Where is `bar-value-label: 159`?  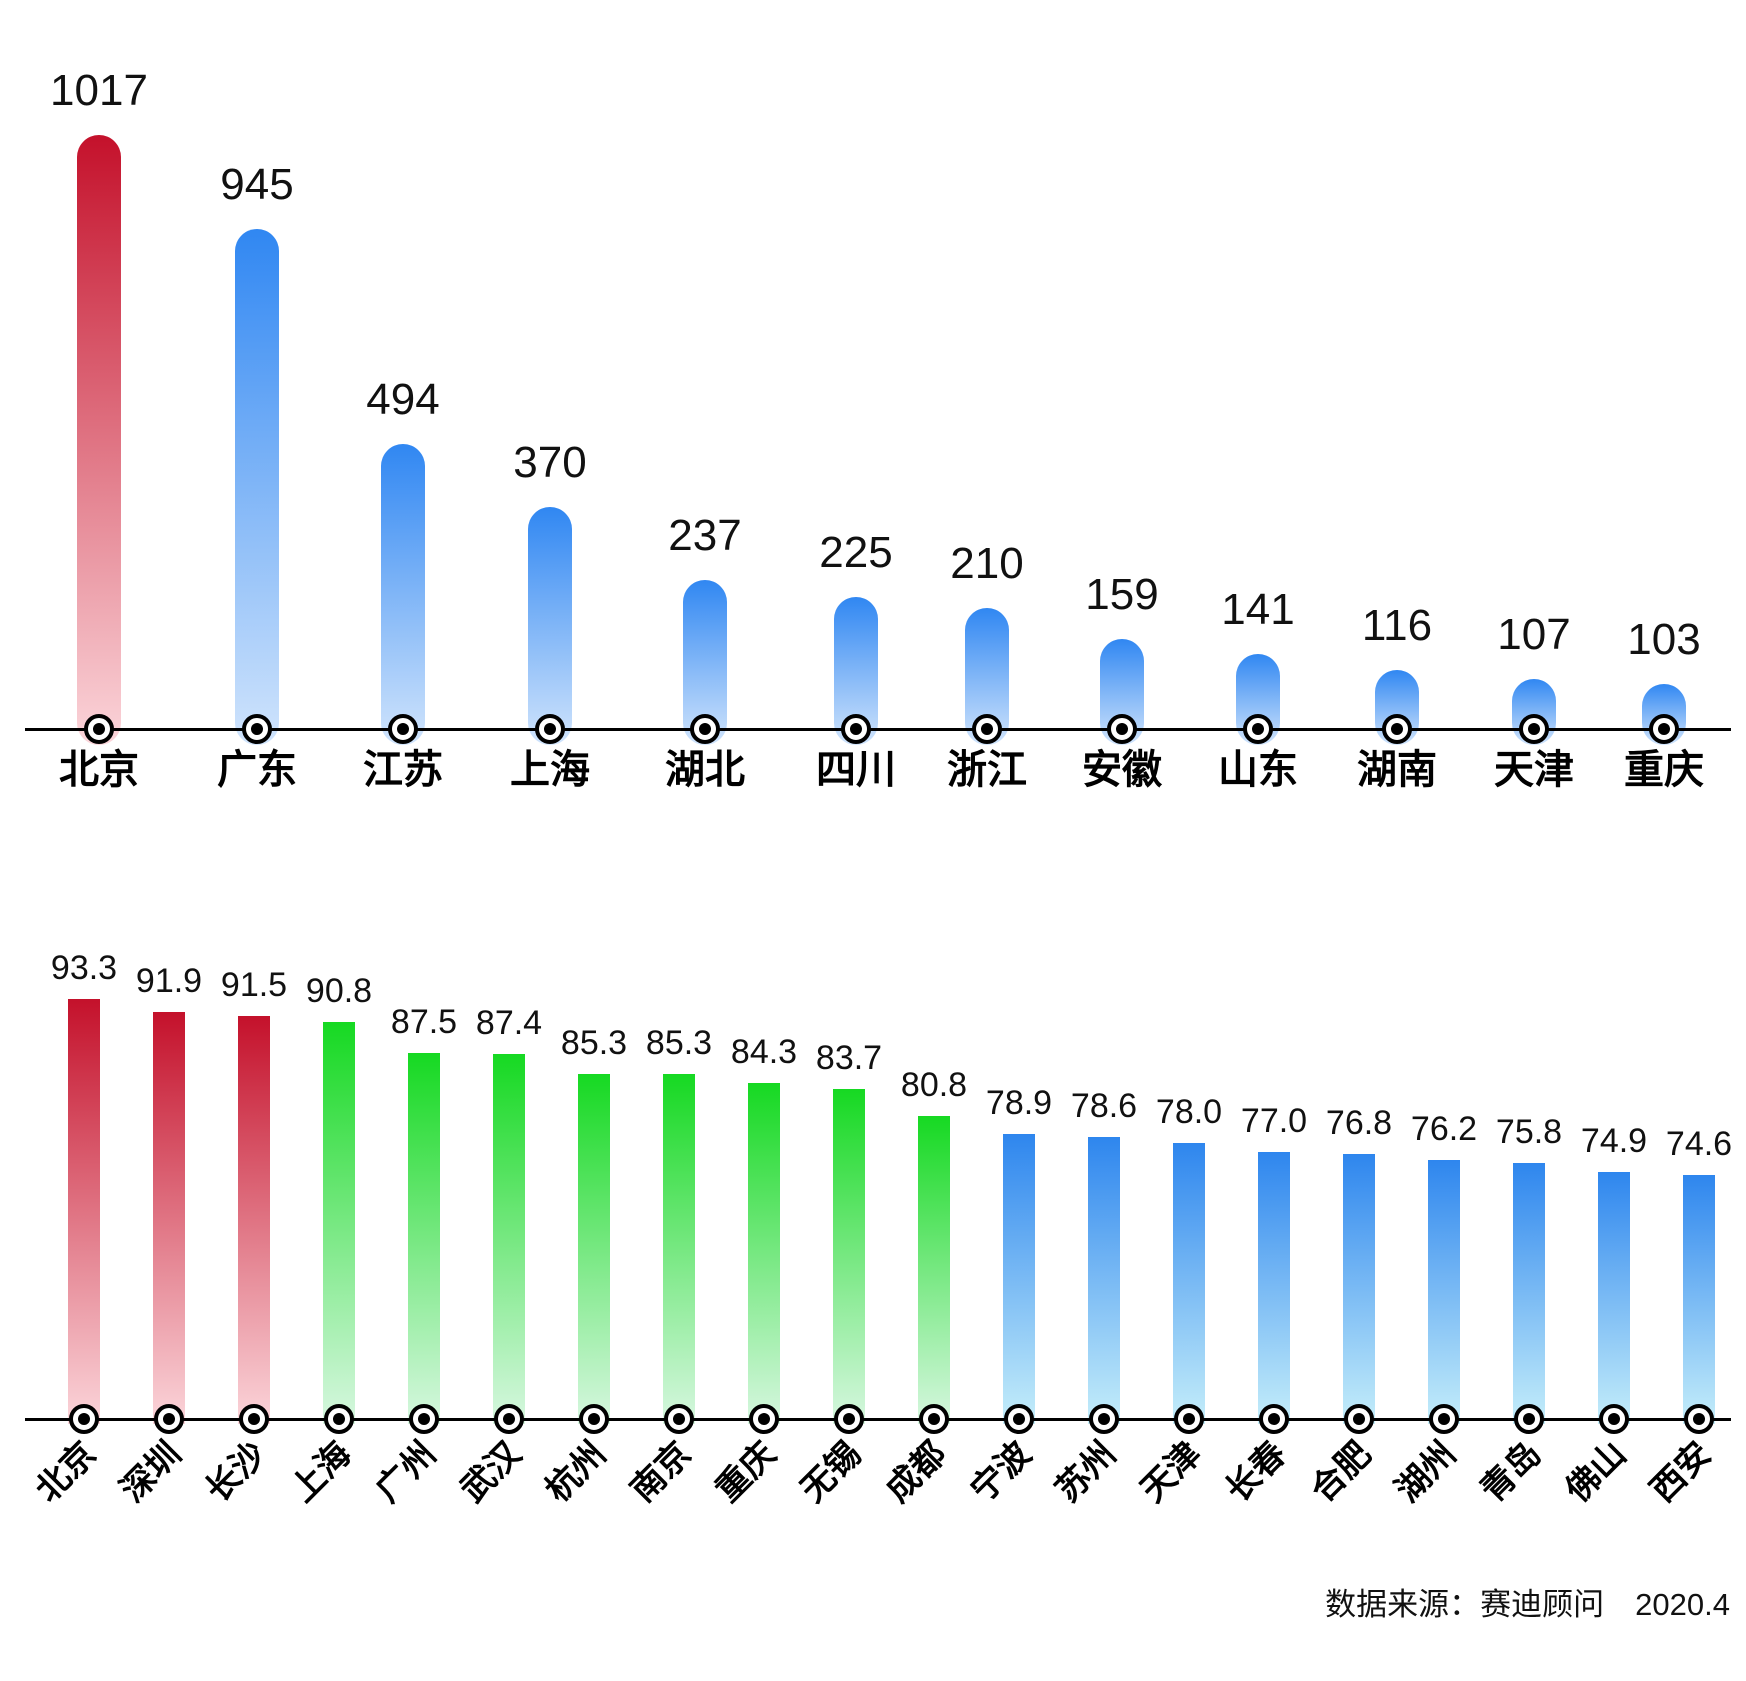 bar-value-label: 159 is located at coordinates (1122, 594).